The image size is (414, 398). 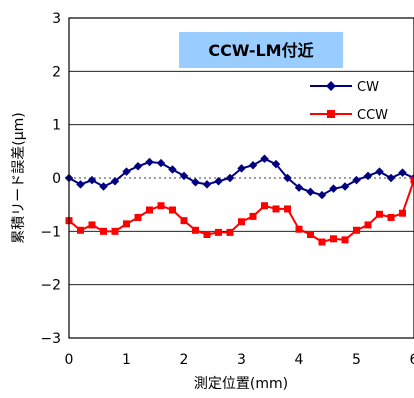 I want to click on x-tick-label: 6, so click(x=412, y=360).